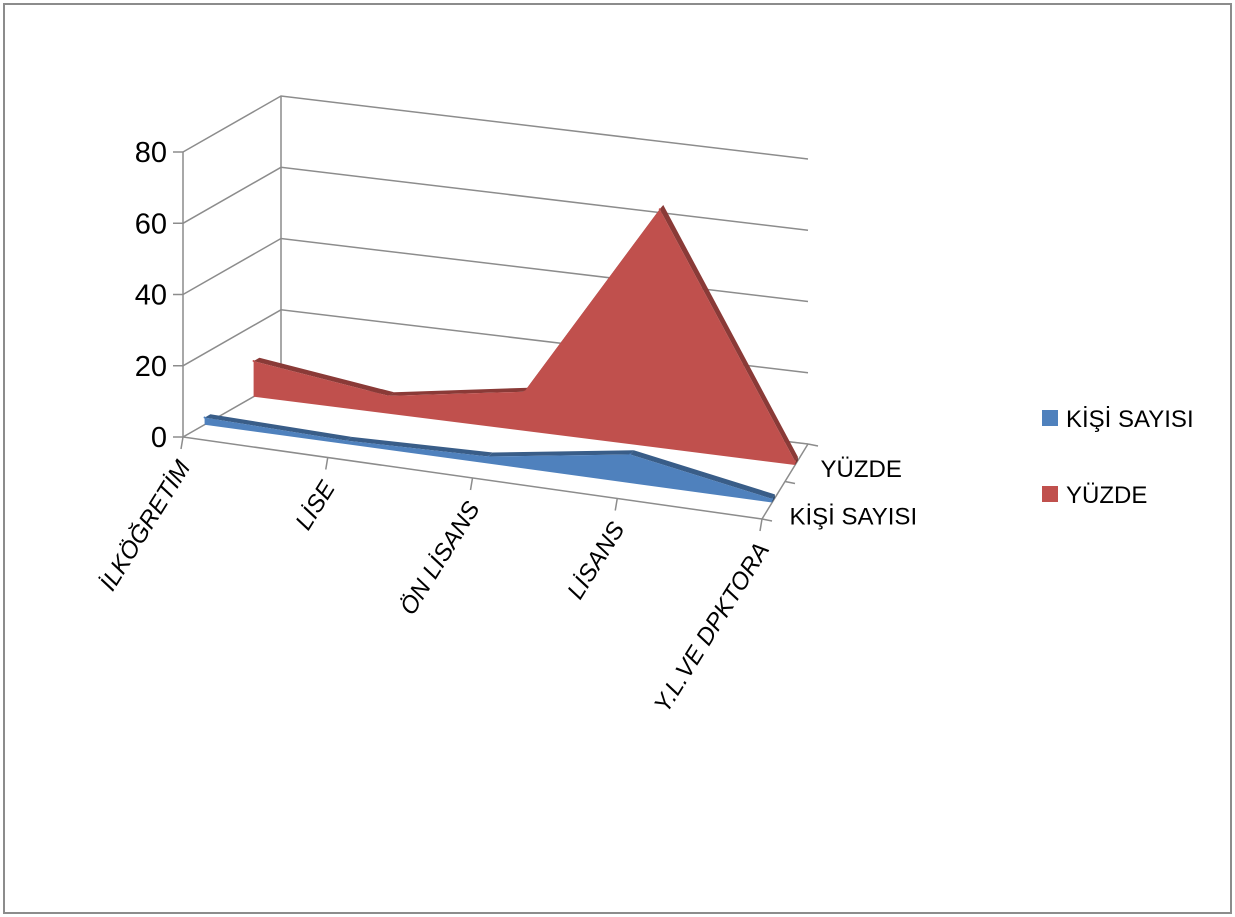 This screenshot has width=1235, height=917. Describe the element at coordinates (839, 486) in the screenshot. I see `depth-axis-labels: YÜZDE KİŞİ SAYISI` at that location.